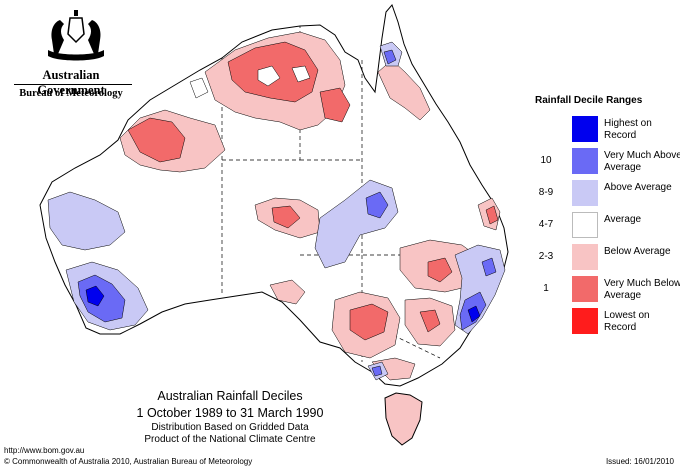 The image size is (680, 467). I want to click on map-product-note: Product of the National Climate Centre, so click(230, 439).